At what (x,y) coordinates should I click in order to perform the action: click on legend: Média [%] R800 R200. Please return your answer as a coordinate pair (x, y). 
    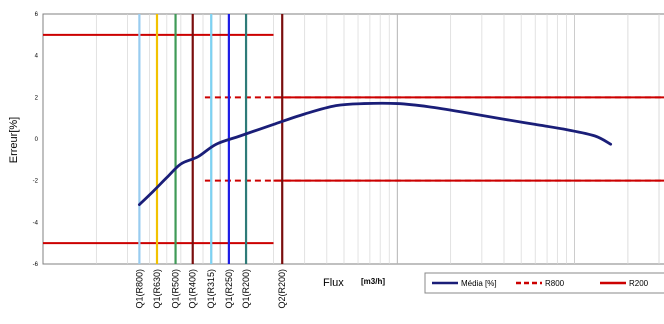
    Looking at the image, I should click on (544, 283).